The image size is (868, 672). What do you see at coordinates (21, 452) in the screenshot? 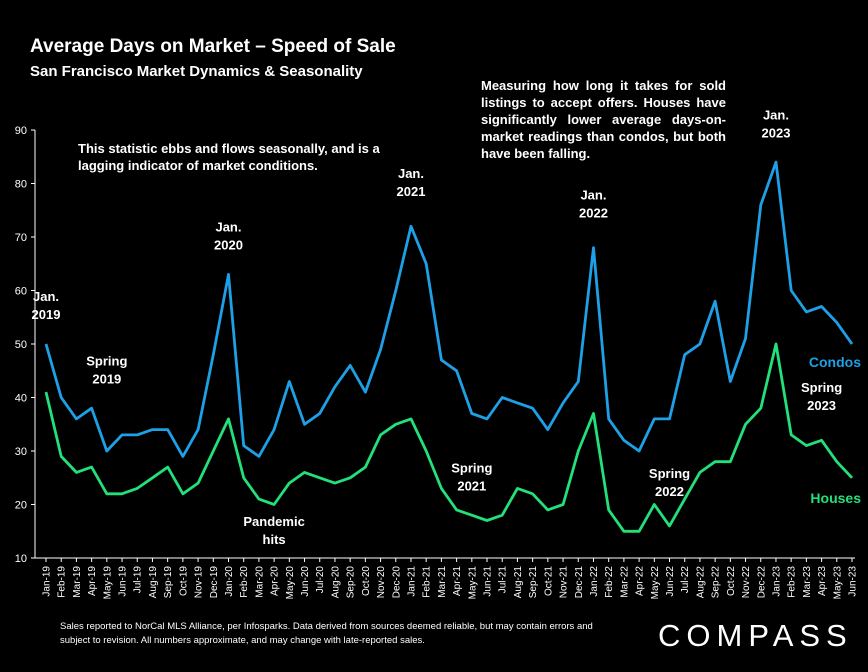
I see `y-tick-label: 30` at bounding box center [21, 452].